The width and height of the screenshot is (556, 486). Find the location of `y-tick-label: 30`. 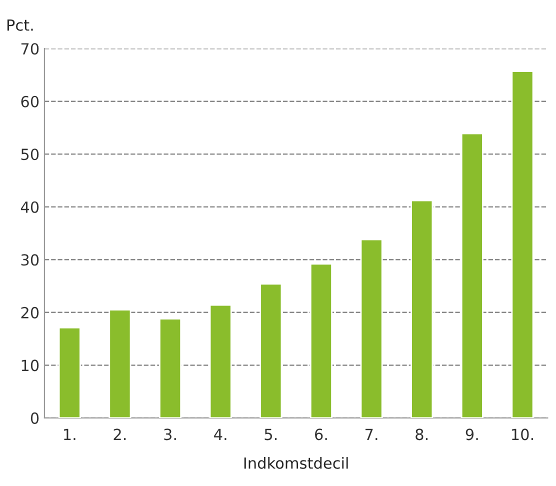

y-tick-label: 30 is located at coordinates (30, 260).